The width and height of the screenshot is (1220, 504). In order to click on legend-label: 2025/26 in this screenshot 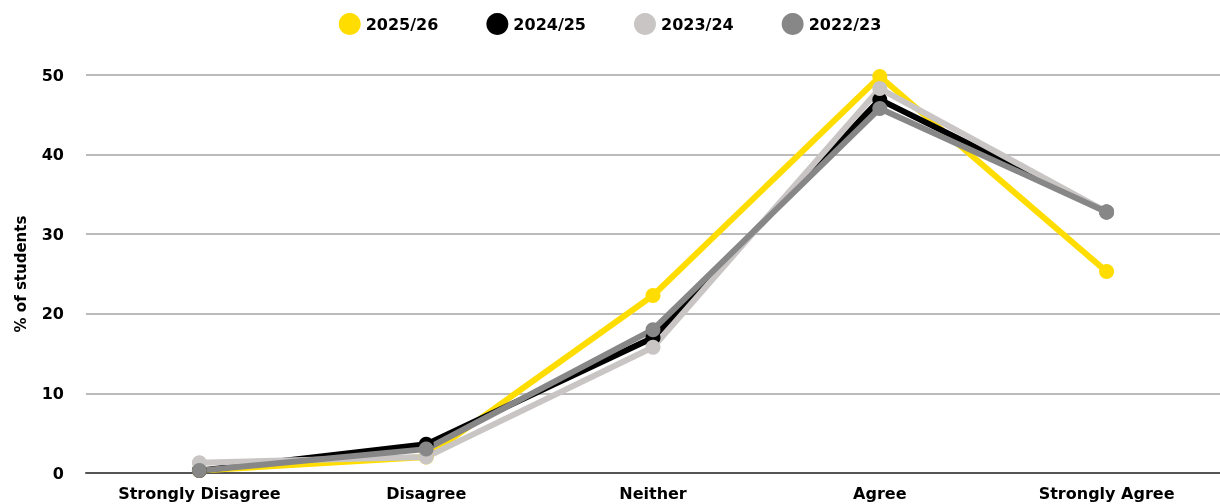, I will do `click(402, 24)`.